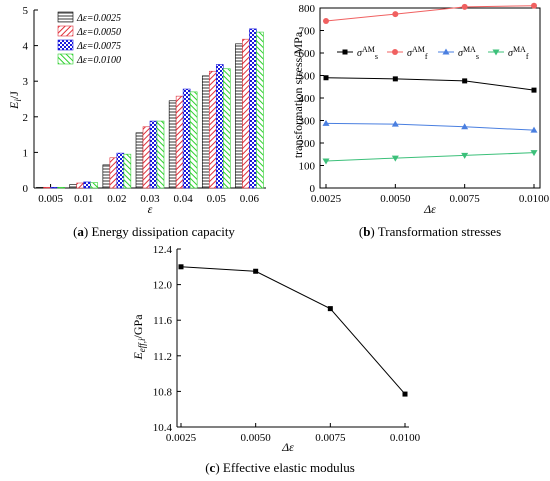 The height and width of the screenshot is (481, 550). I want to click on panel-c-x-tick-label: 0.0075, so click(330, 438).